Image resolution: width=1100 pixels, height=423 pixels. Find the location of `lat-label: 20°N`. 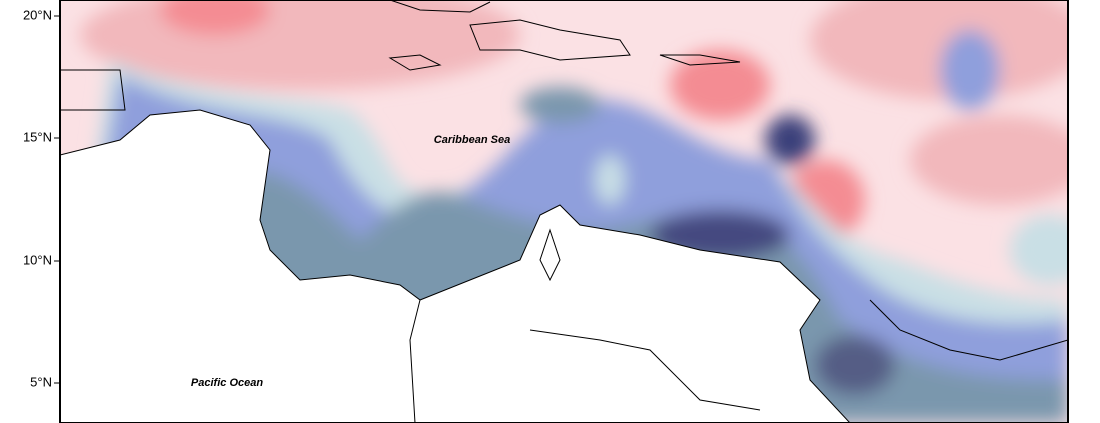

lat-label: 20°N is located at coordinates (37, 14).